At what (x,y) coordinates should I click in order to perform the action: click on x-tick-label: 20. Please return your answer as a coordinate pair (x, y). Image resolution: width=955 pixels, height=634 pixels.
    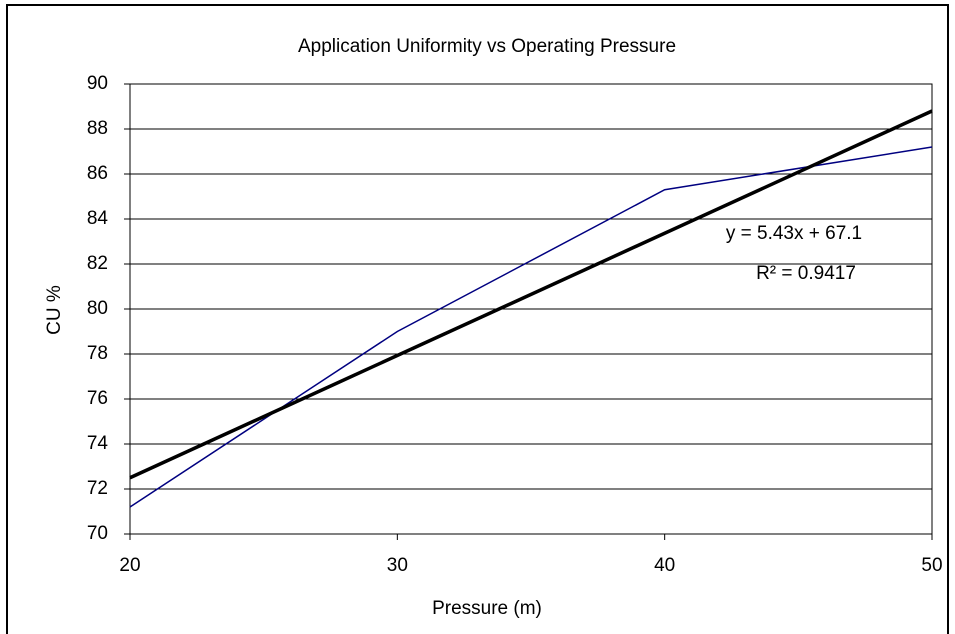
    Looking at the image, I should click on (129, 565).